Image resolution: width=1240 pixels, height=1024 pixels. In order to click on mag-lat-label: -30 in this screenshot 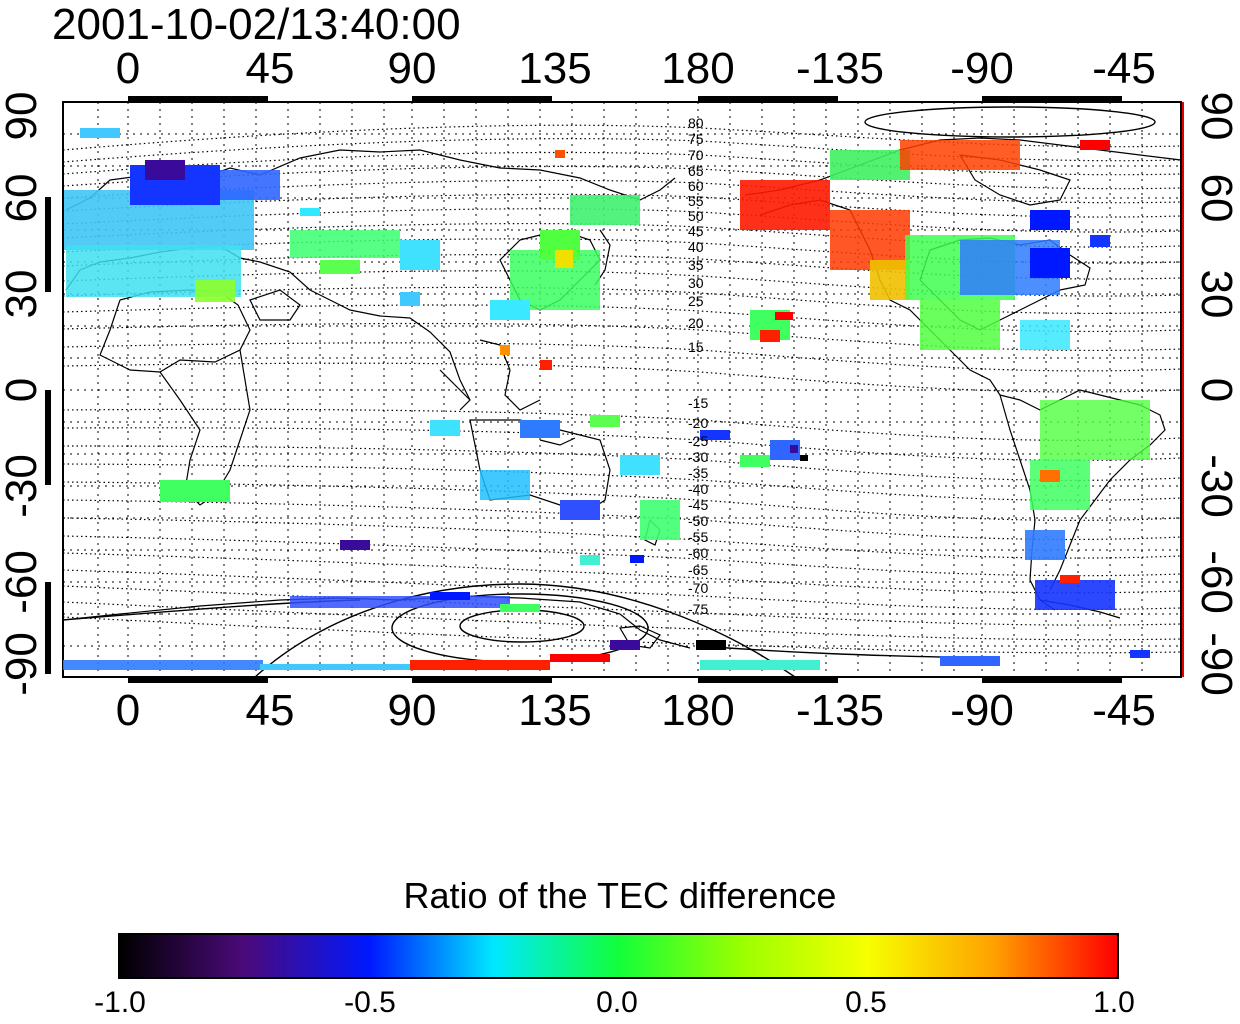, I will do `click(698, 457)`.